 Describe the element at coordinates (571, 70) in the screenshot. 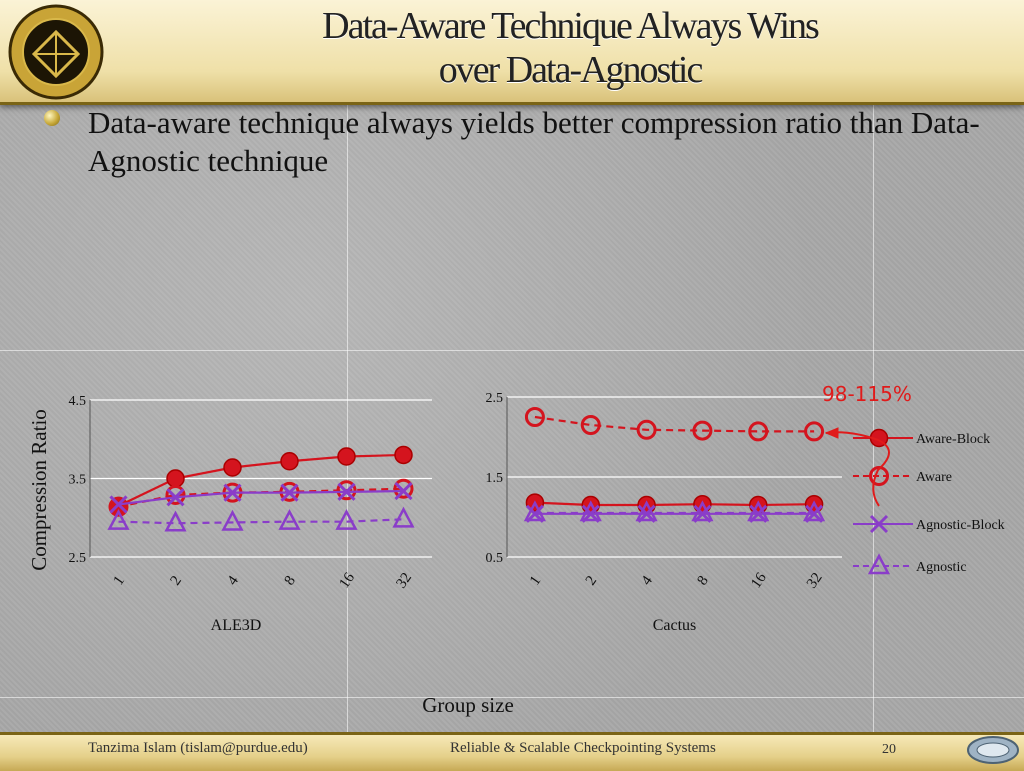

I see `title-line-2: over Data-Agnostic` at that location.